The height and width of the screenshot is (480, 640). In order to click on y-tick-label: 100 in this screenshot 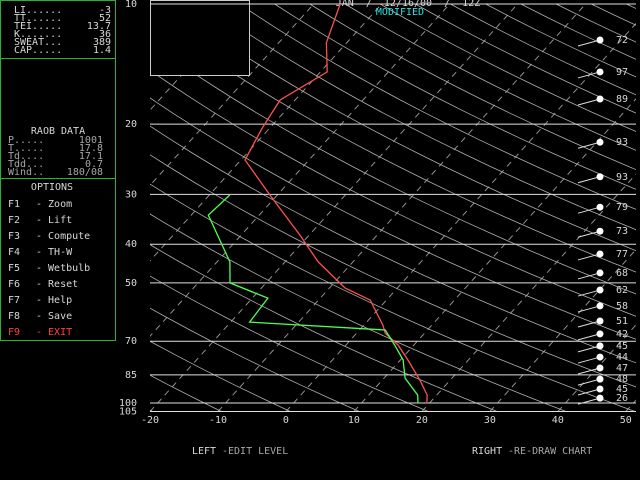, I will do `click(128, 403)`.